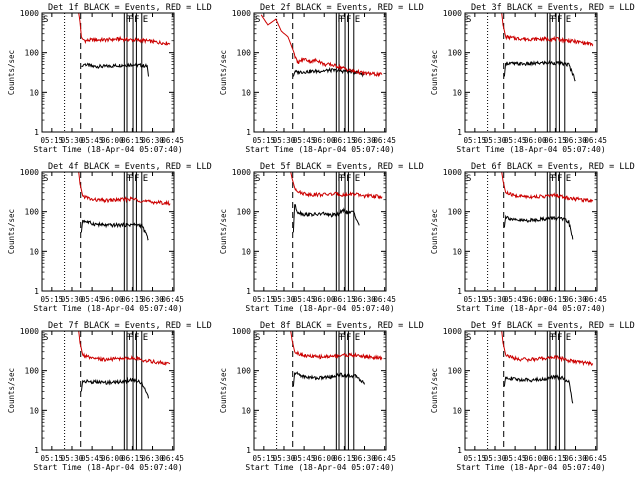 The image size is (640, 480). Describe the element at coordinates (553, 326) in the screenshot. I see `panel-title: Det 9f BLACK = Events, RED = LLD` at that location.